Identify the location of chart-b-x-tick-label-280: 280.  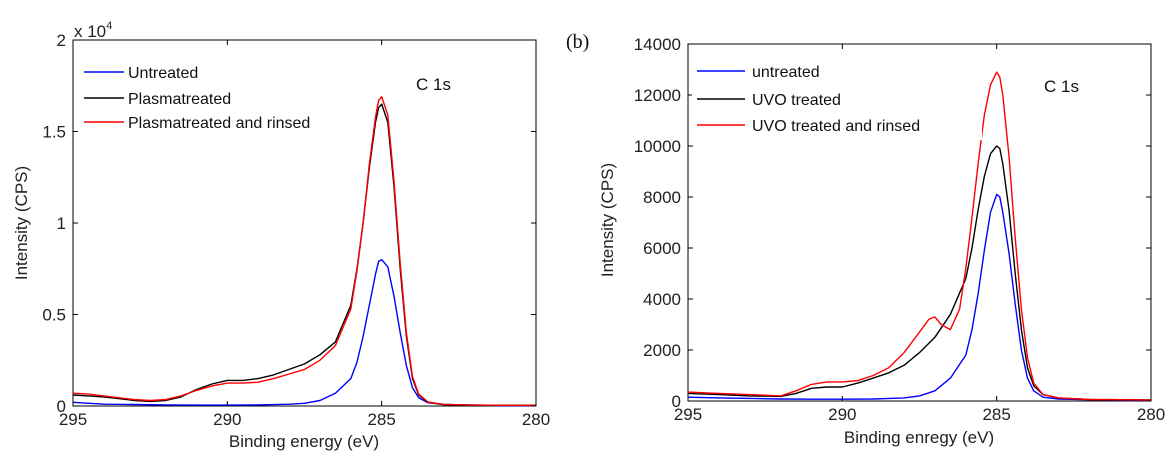
(1151, 414).